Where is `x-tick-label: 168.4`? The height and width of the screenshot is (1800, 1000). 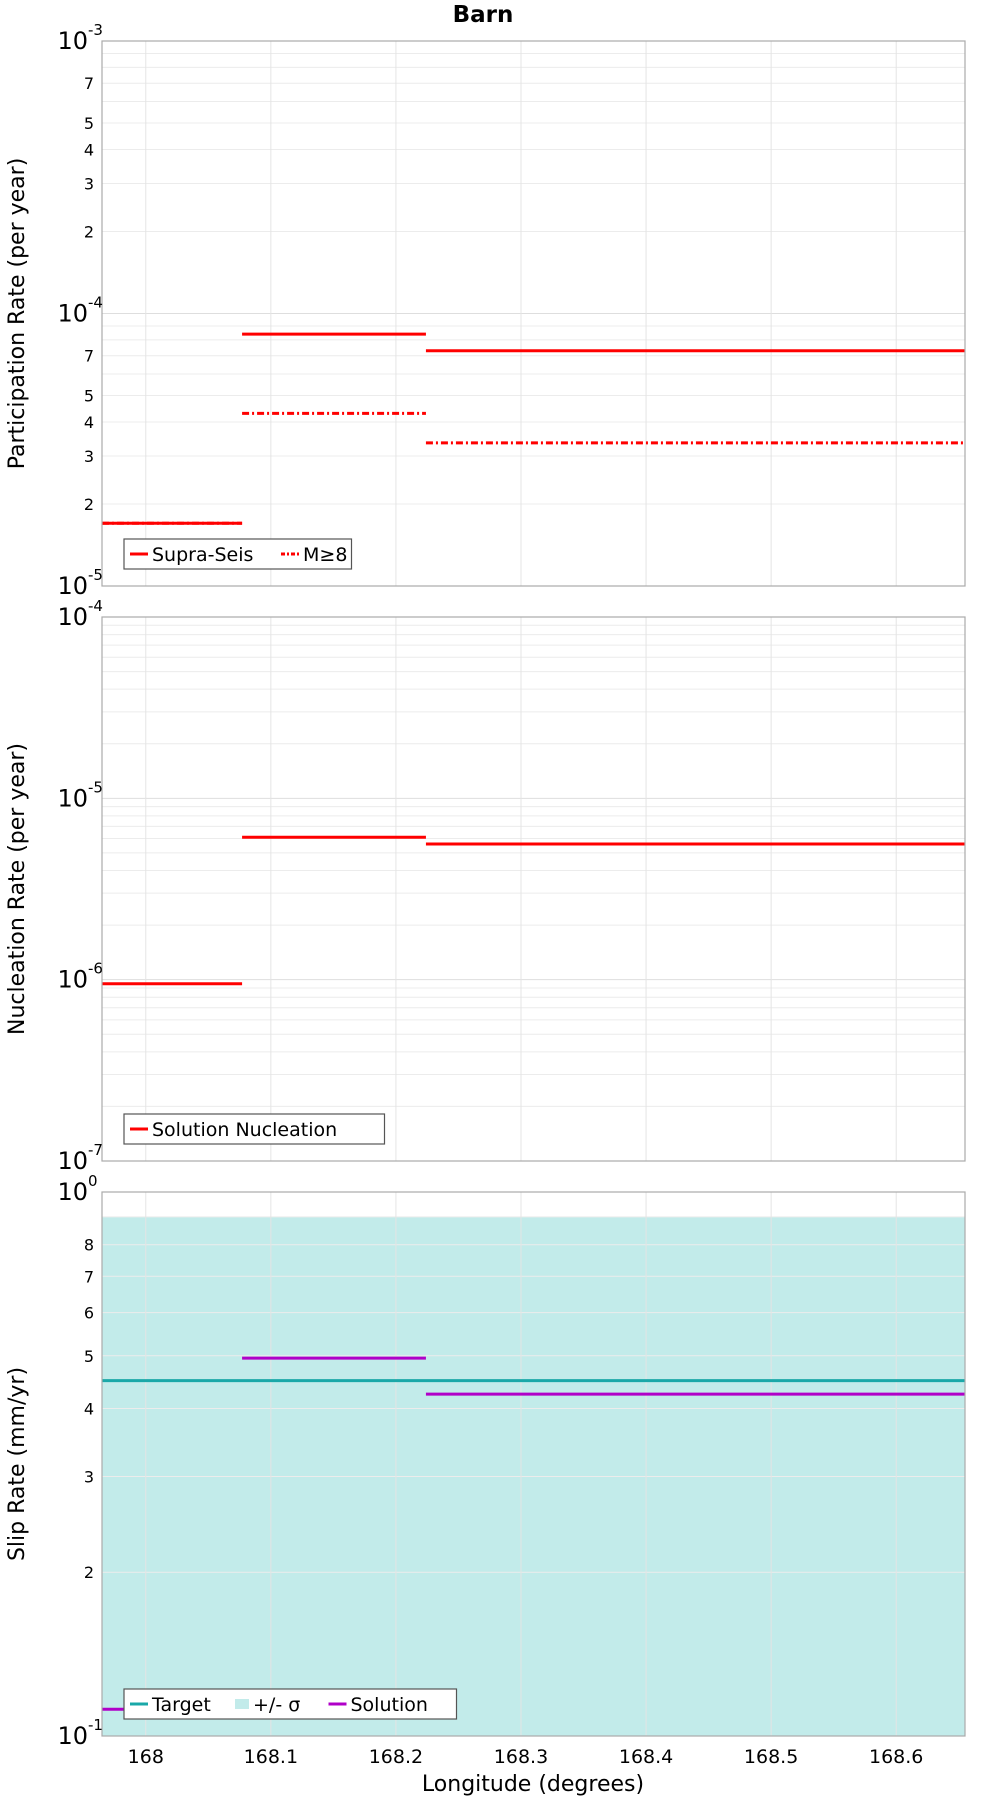
x-tick-label: 168.4 is located at coordinates (646, 1757).